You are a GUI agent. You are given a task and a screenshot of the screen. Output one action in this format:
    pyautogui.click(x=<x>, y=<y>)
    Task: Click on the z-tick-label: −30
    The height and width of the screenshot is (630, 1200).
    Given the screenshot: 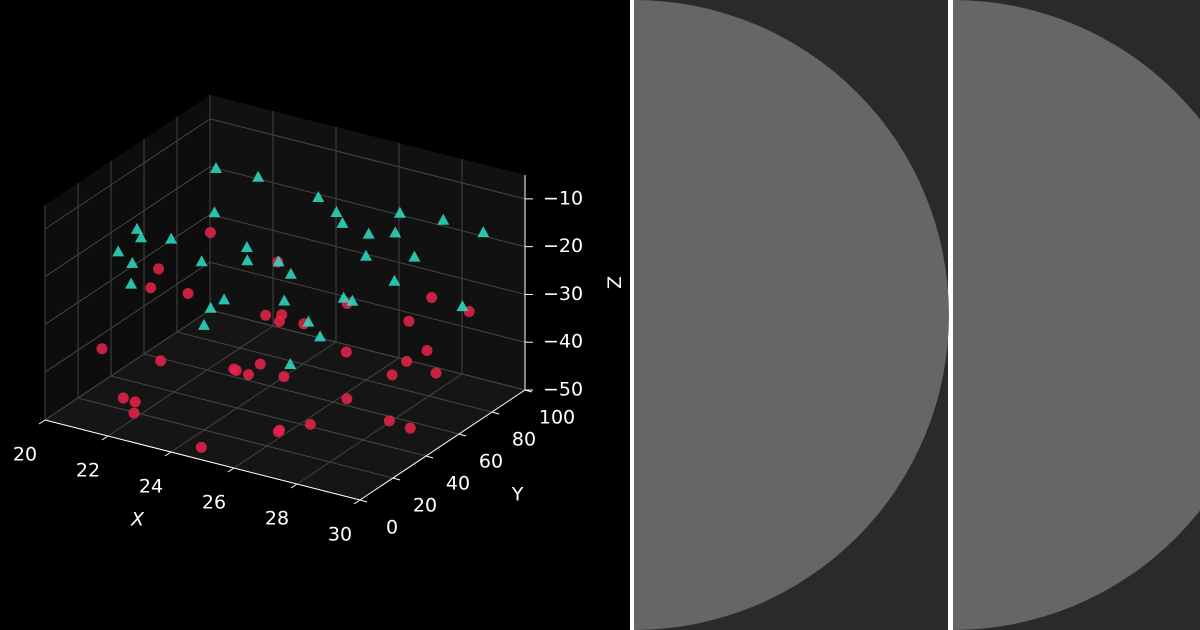 What is the action you would take?
    pyautogui.click(x=563, y=294)
    